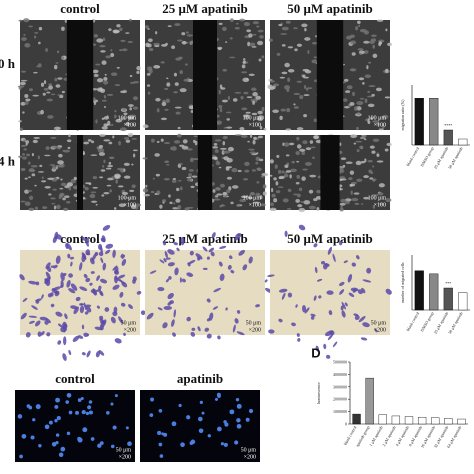 This screenshot has width=474, height=474. Describe the element at coordinates (251, 411) in the screenshot. I see `nucleus` at that location.